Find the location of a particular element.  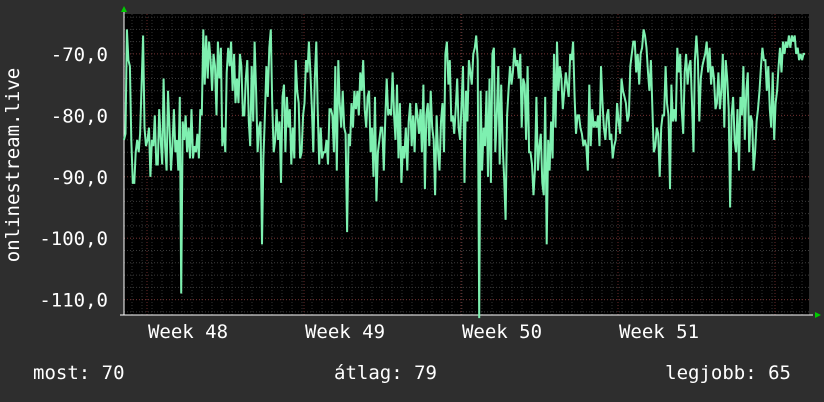

y-tick-label: -80,0 is located at coordinates (79, 116).